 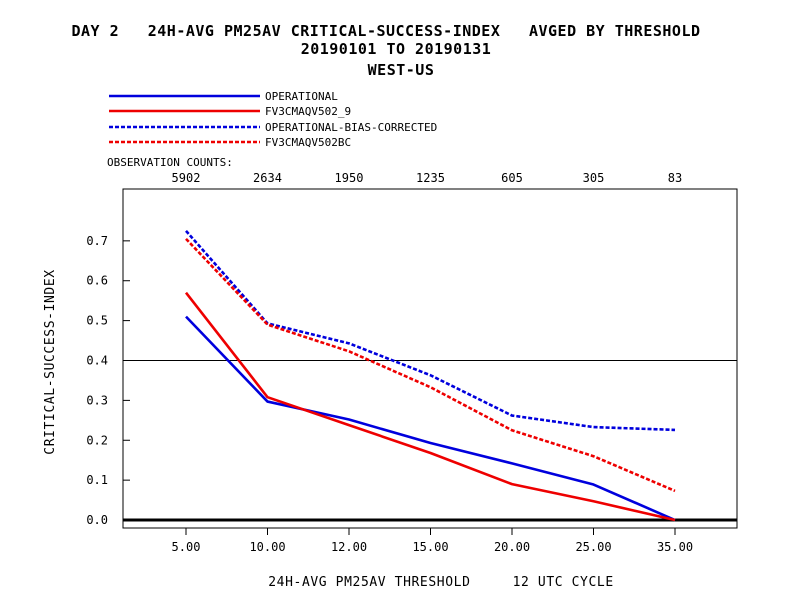 What do you see at coordinates (97, 360) in the screenshot?
I see `y-tick-label-4: 0.4` at bounding box center [97, 360].